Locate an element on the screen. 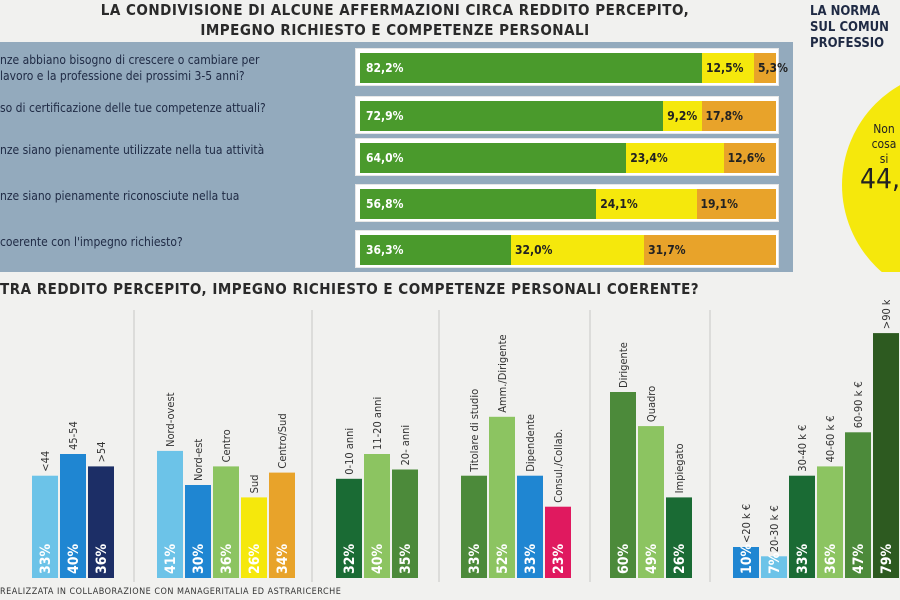 Image resolution: width=900 pixels, height=600 pixels. circle-text: Non cosa si is located at coordinates (884, 144).